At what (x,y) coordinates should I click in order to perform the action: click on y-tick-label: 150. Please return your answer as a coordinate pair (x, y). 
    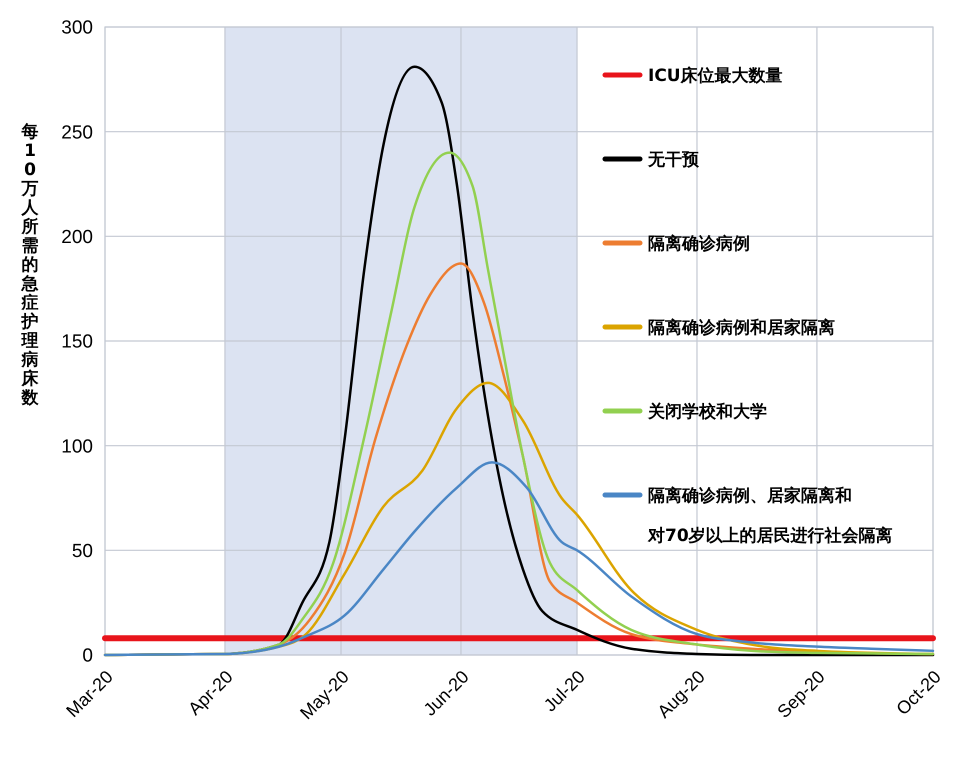
    Looking at the image, I should click on (77, 342).